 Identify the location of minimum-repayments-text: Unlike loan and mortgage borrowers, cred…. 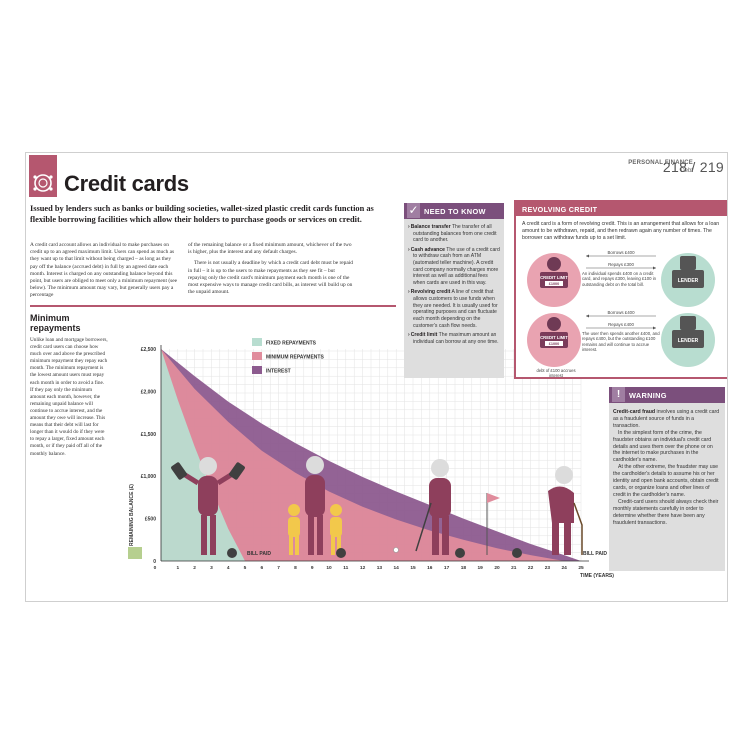
(69, 397).